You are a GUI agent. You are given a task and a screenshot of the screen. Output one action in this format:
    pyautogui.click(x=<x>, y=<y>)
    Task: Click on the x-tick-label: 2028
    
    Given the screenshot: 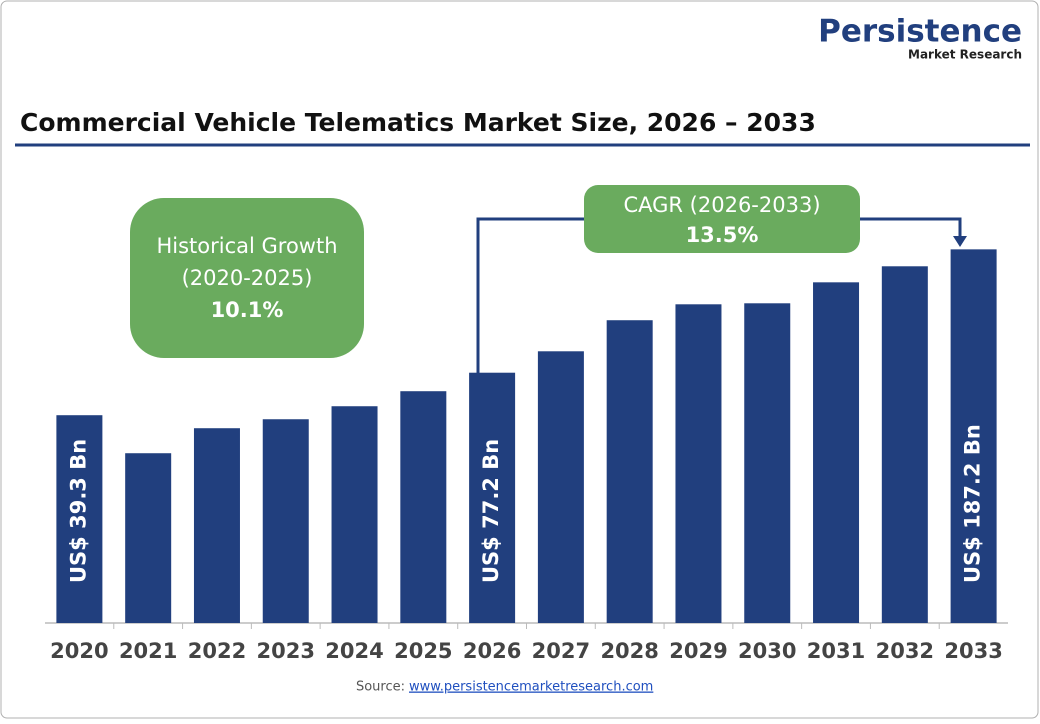 What is the action you would take?
    pyautogui.click(x=629, y=651)
    